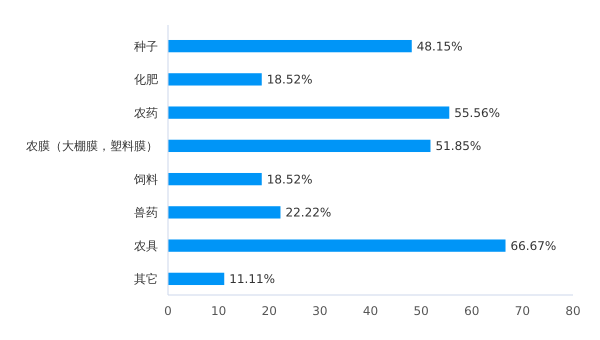  What do you see at coordinates (146, 79) in the screenshot?
I see `y-tick-label: 化肥` at bounding box center [146, 79].